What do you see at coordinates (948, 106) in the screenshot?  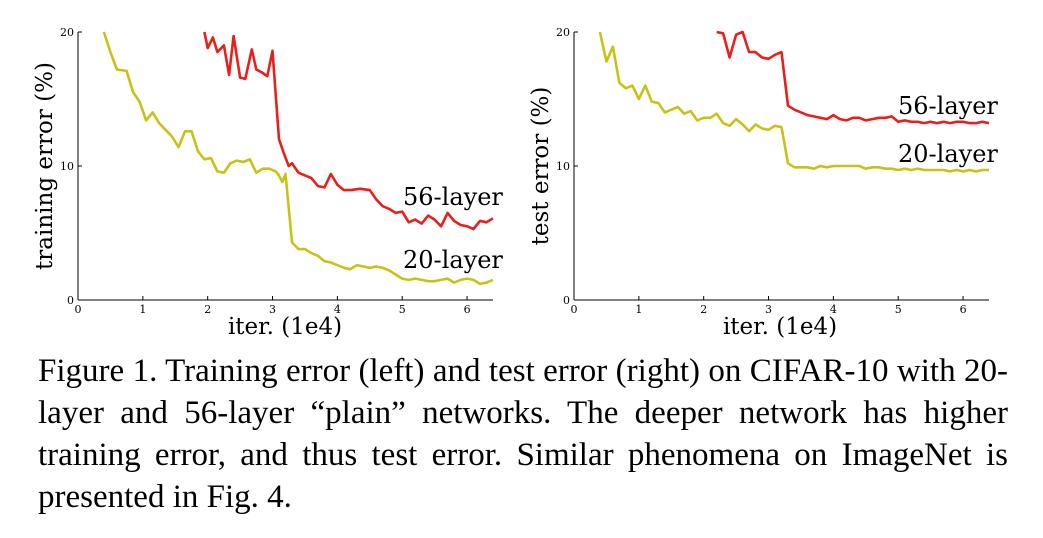 I see `right-label-56-layer: 56-layer` at bounding box center [948, 106].